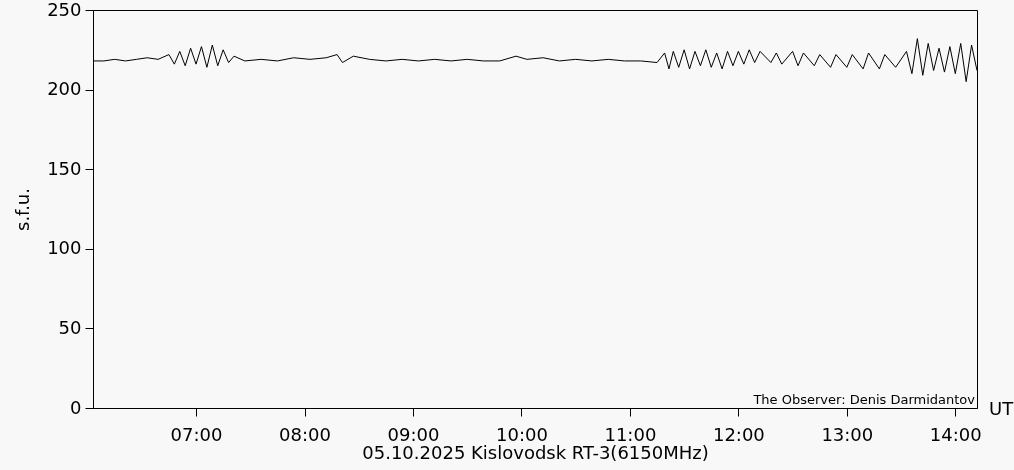 The image size is (1014, 470). What do you see at coordinates (738, 434) in the screenshot?
I see `x-tick-label: 12:00` at bounding box center [738, 434].